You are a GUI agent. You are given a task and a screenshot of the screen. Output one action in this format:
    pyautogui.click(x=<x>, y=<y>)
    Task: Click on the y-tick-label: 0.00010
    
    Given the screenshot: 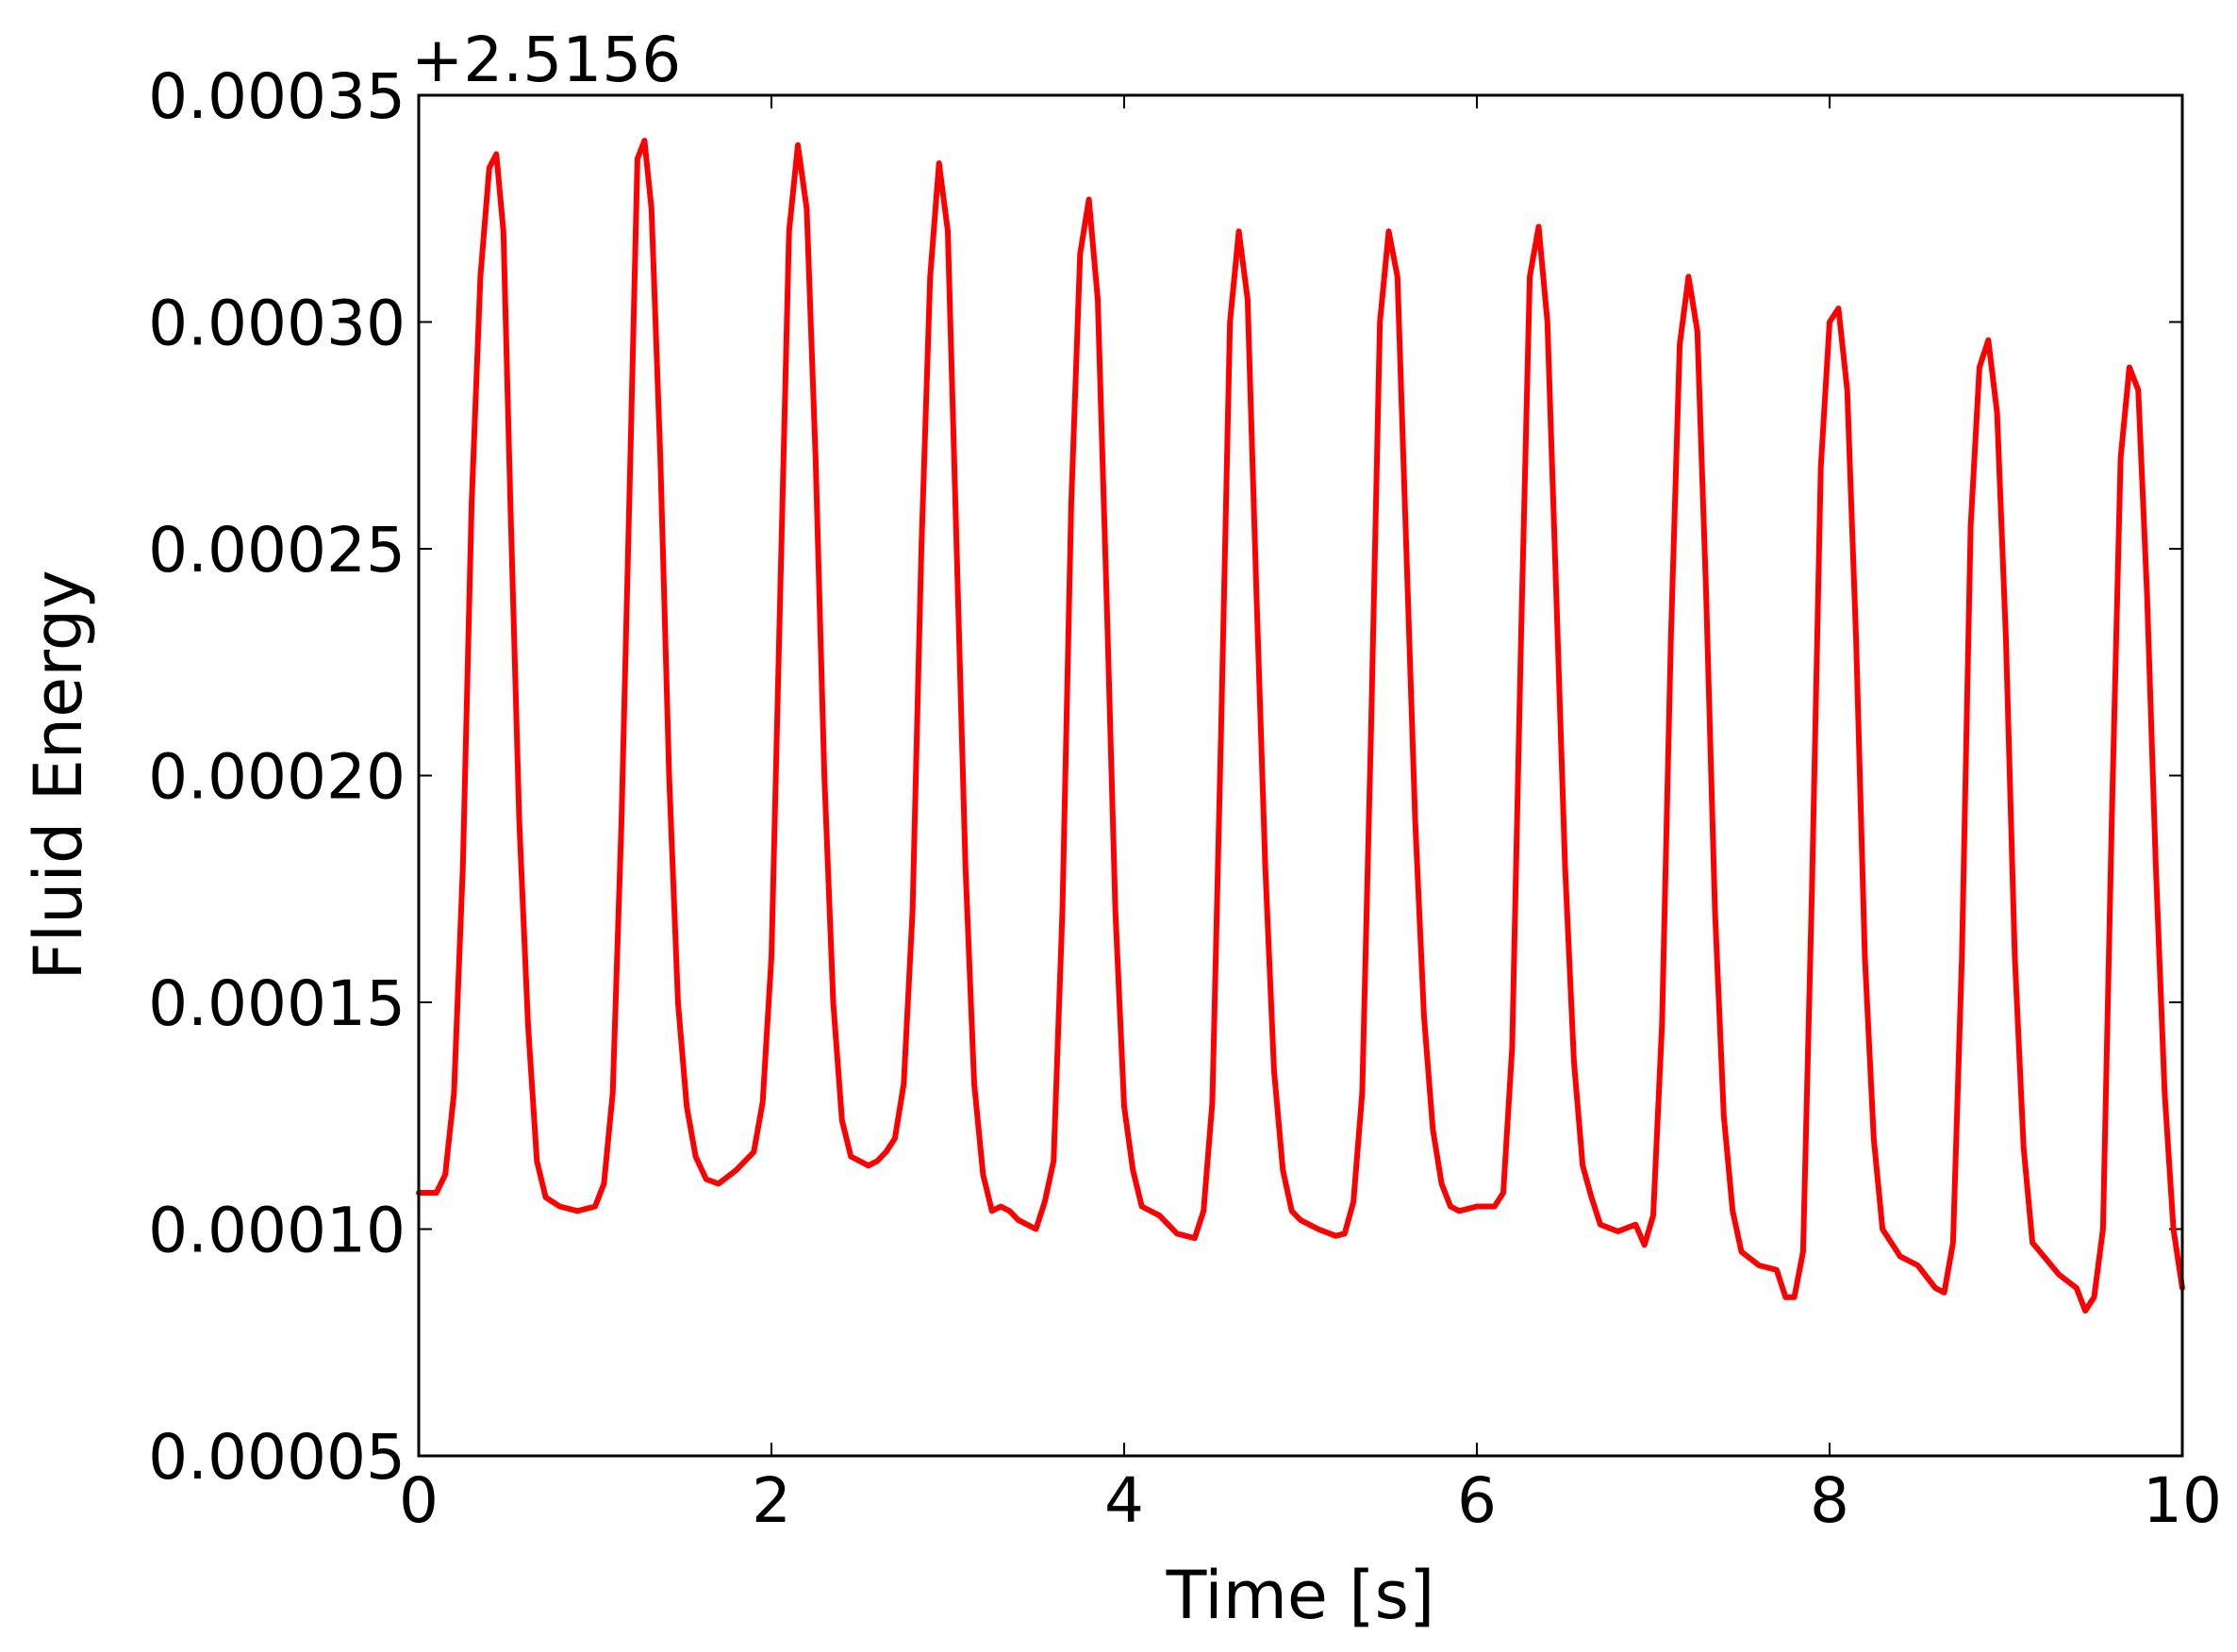 What is the action you would take?
    pyautogui.click(x=277, y=1231)
    